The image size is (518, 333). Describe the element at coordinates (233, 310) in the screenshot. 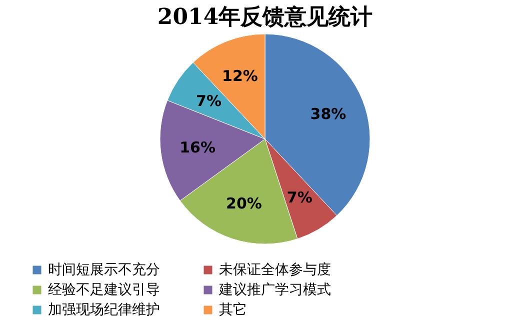

I see `legend-label: 其它` at that location.